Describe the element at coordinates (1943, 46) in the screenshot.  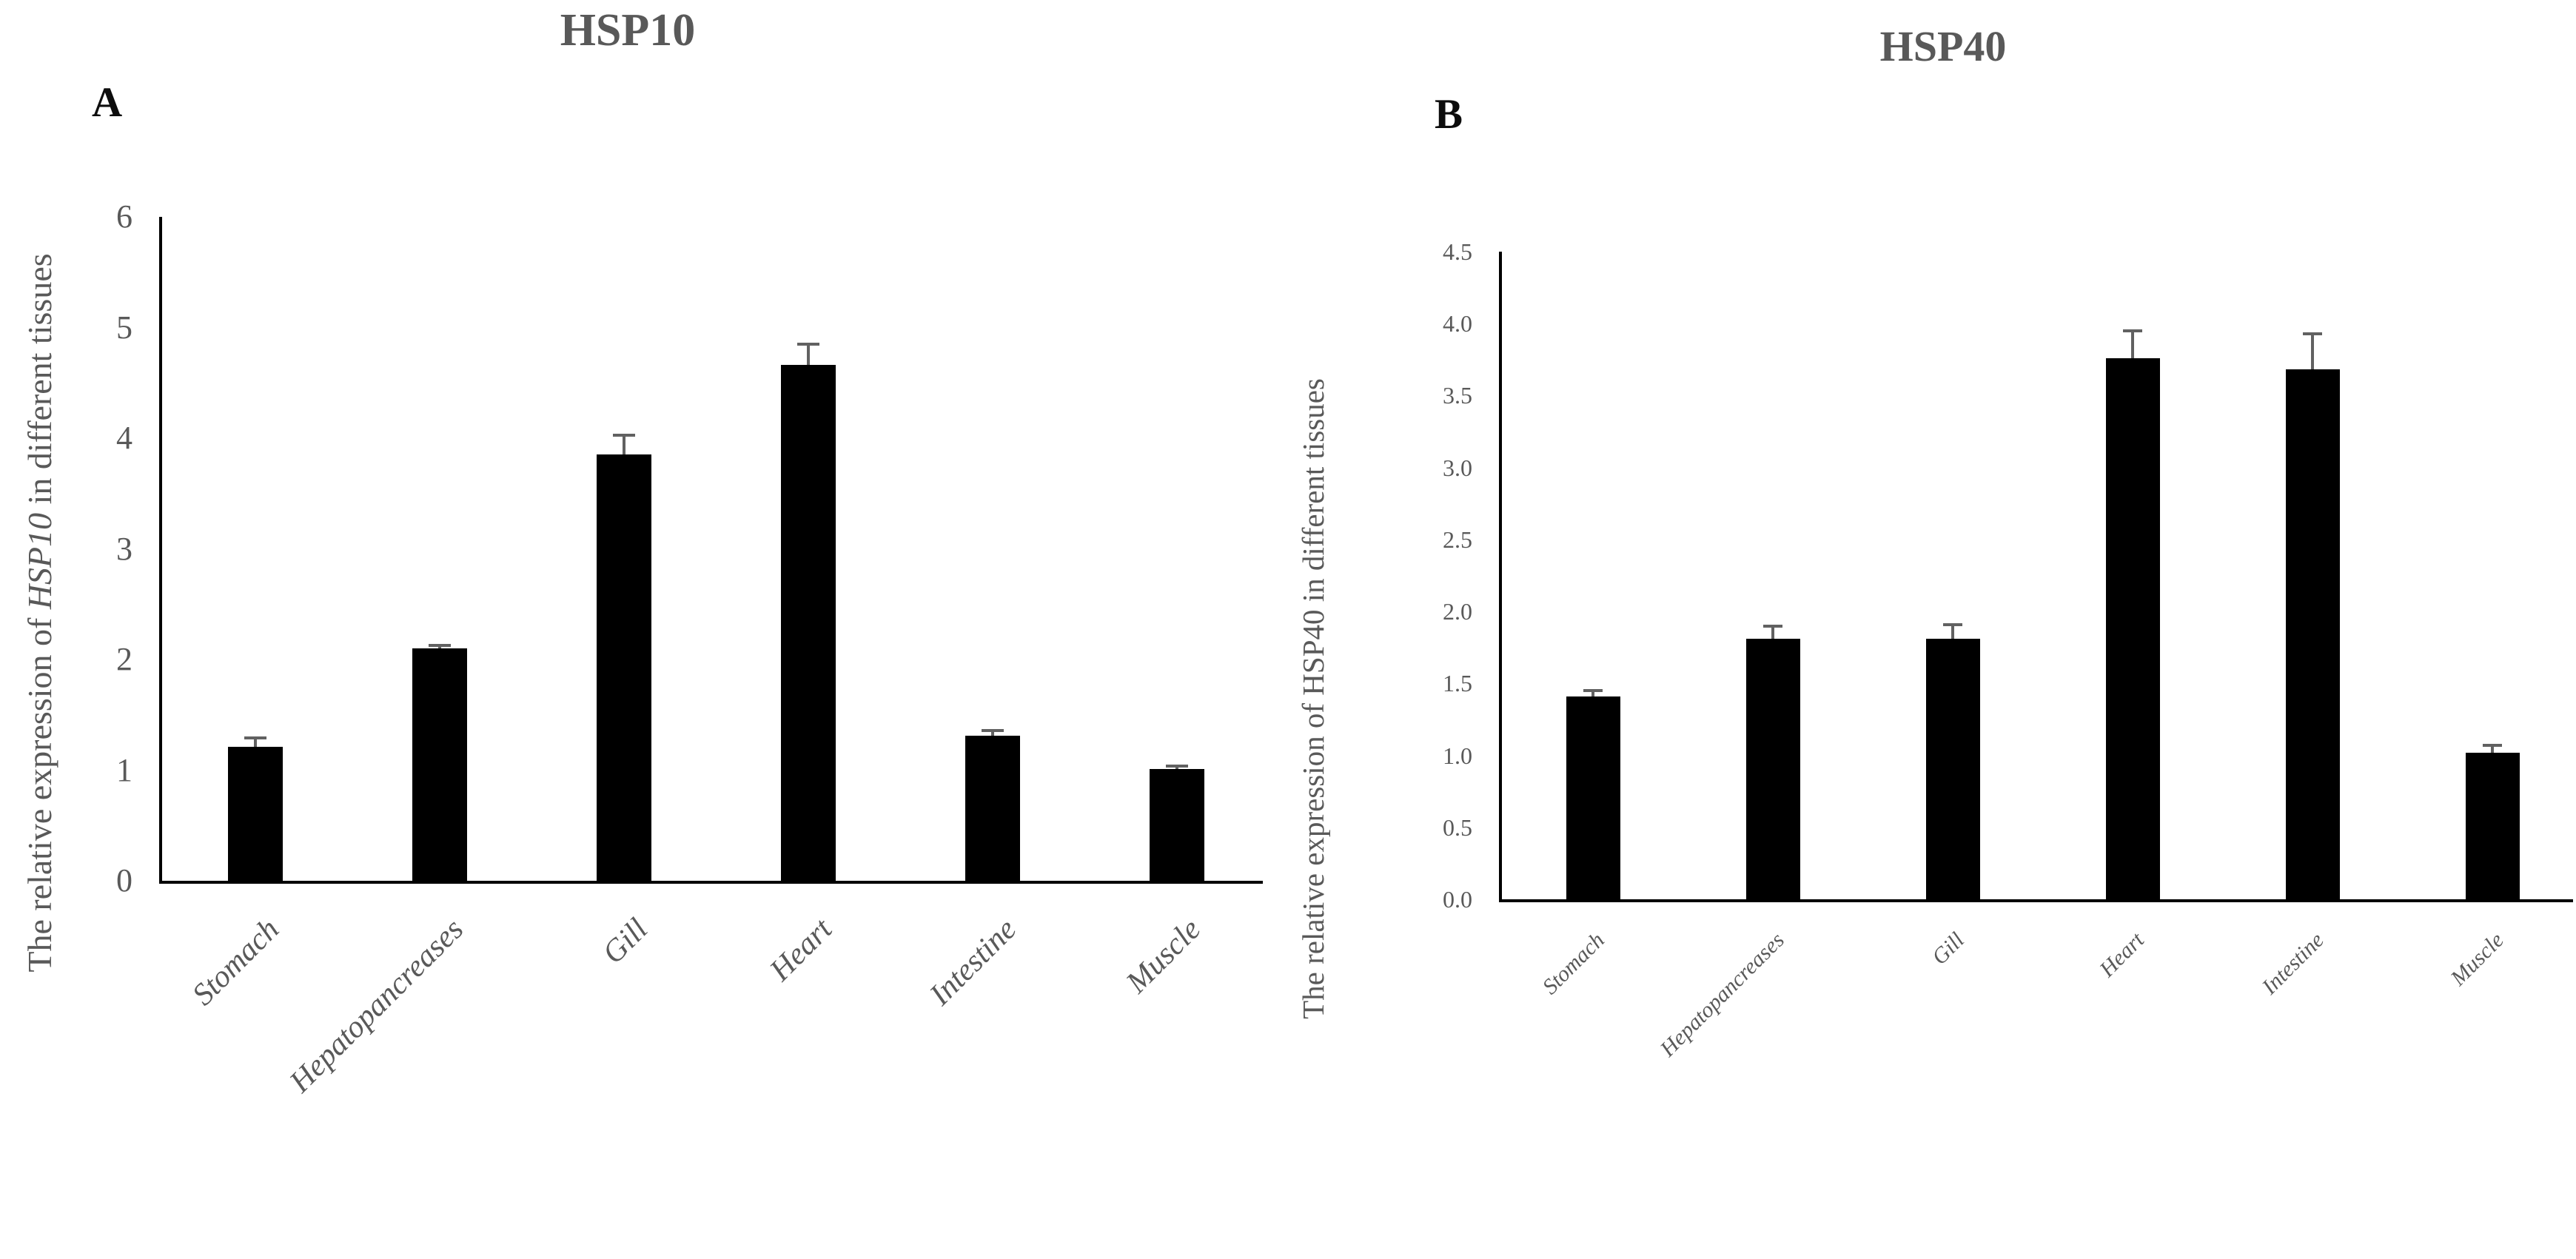
I see `chart-b-title: HSP40` at that location.